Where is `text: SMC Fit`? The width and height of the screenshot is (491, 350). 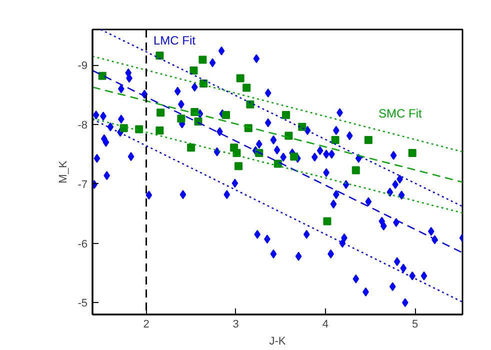 text: SMC Fit is located at coordinates (400, 113).